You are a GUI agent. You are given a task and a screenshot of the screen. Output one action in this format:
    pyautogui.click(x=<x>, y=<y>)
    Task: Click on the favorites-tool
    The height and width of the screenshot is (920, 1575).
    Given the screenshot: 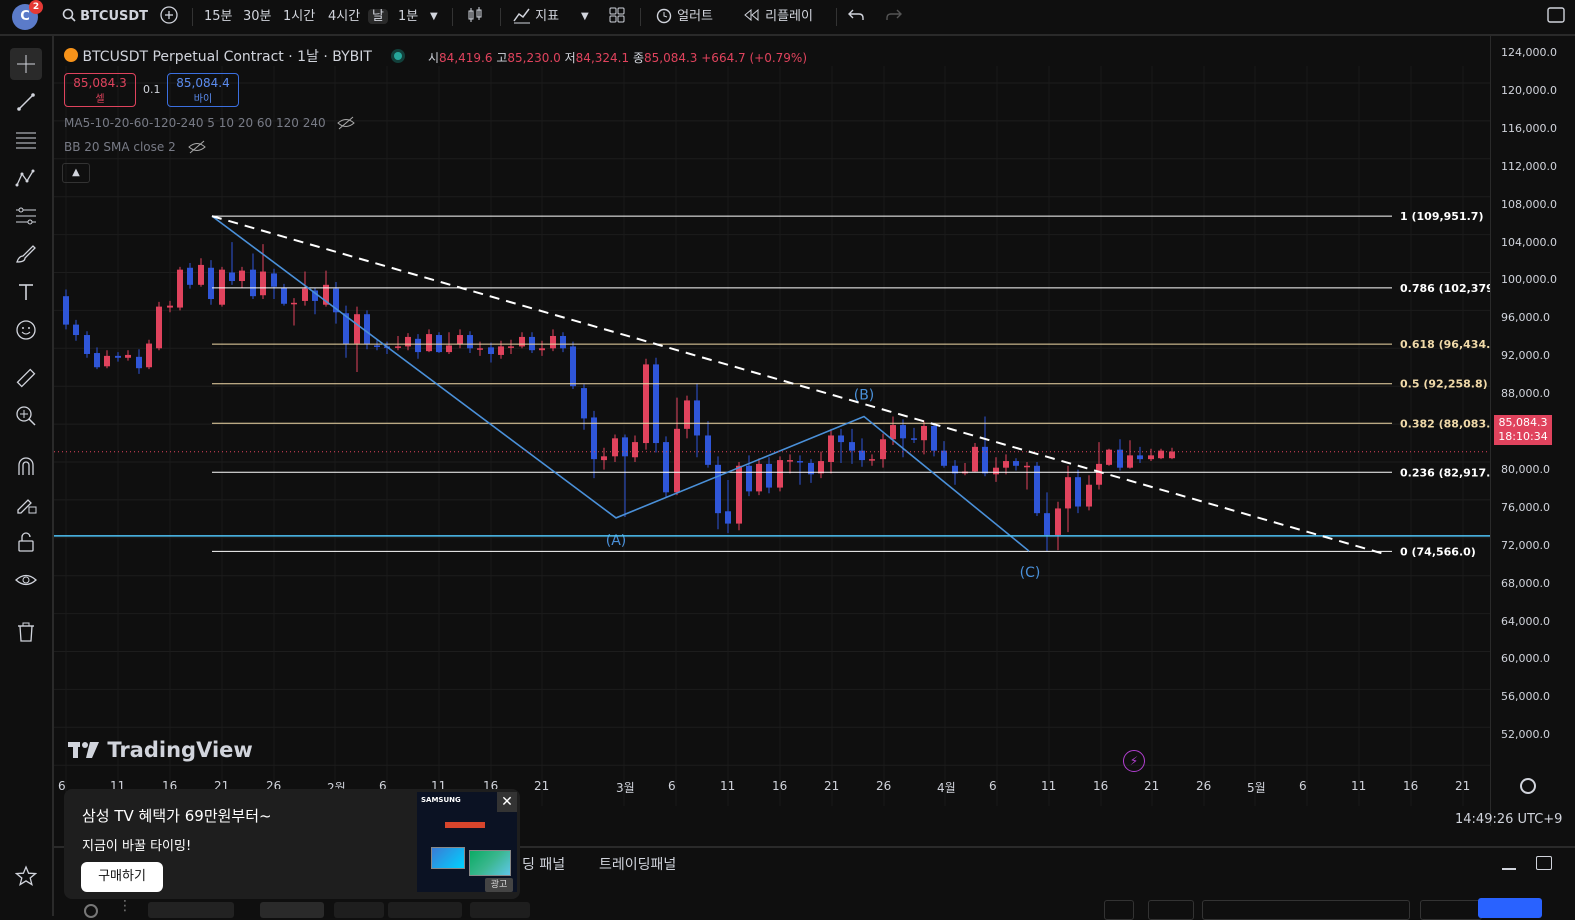 What is the action you would take?
    pyautogui.click(x=26, y=876)
    